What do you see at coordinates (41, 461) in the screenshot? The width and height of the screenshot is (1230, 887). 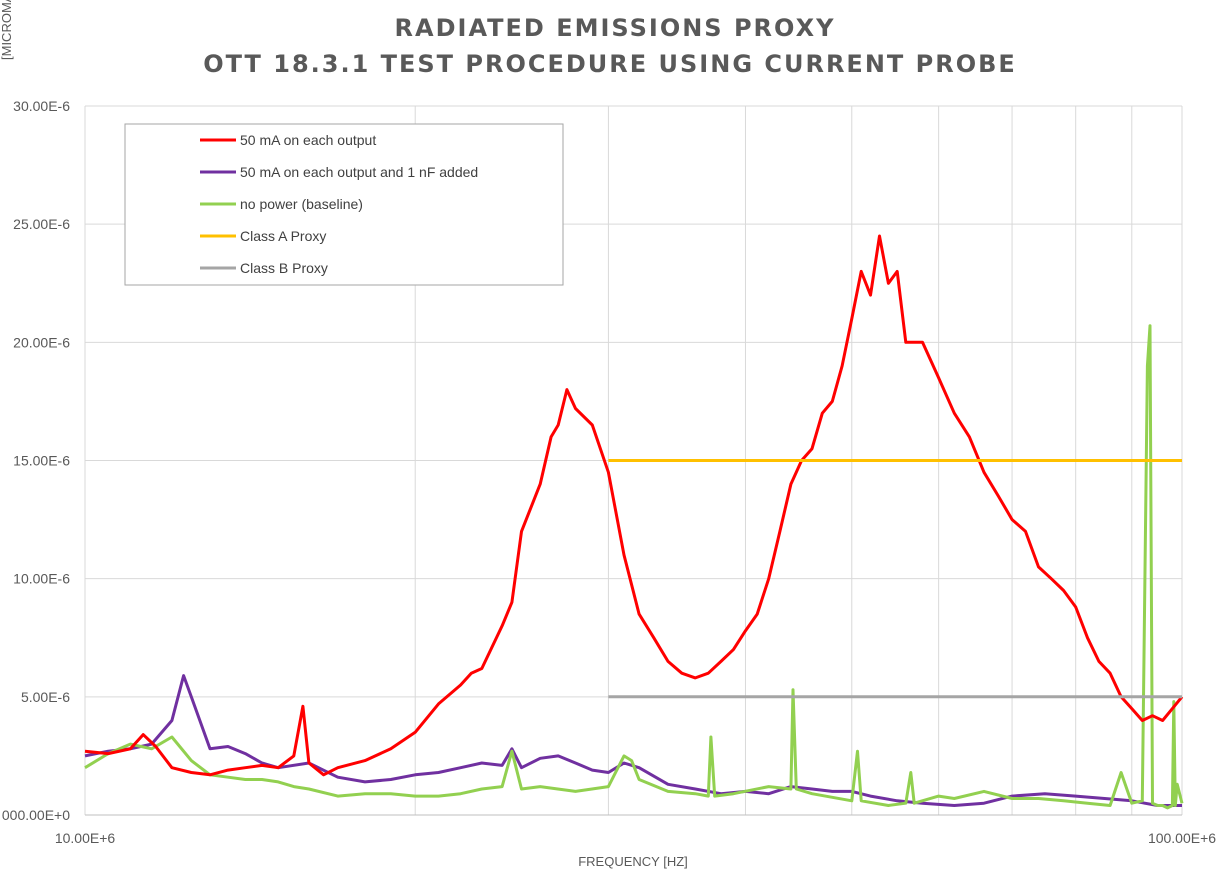 I see `y-tick-label: 15.00E-6` at bounding box center [41, 461].